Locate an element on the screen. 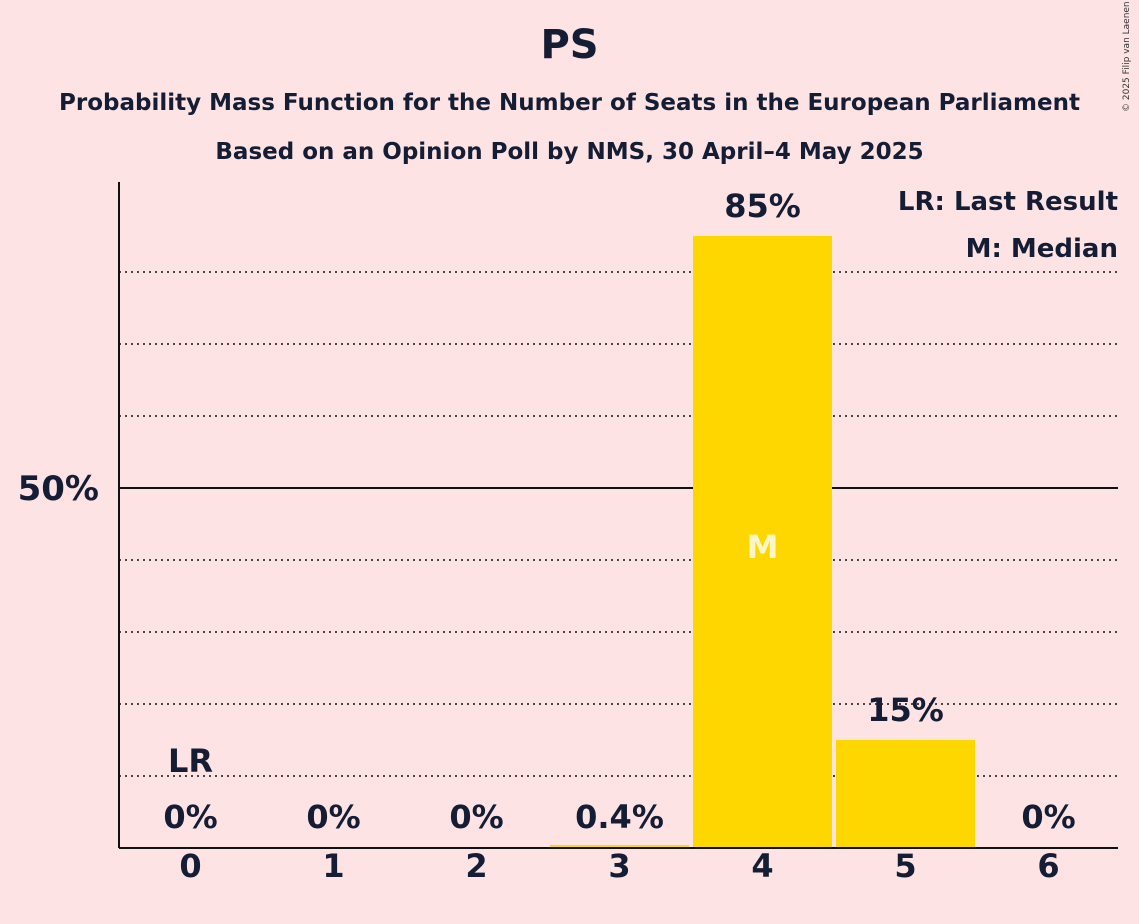  data-label: 85% is located at coordinates (762, 206).